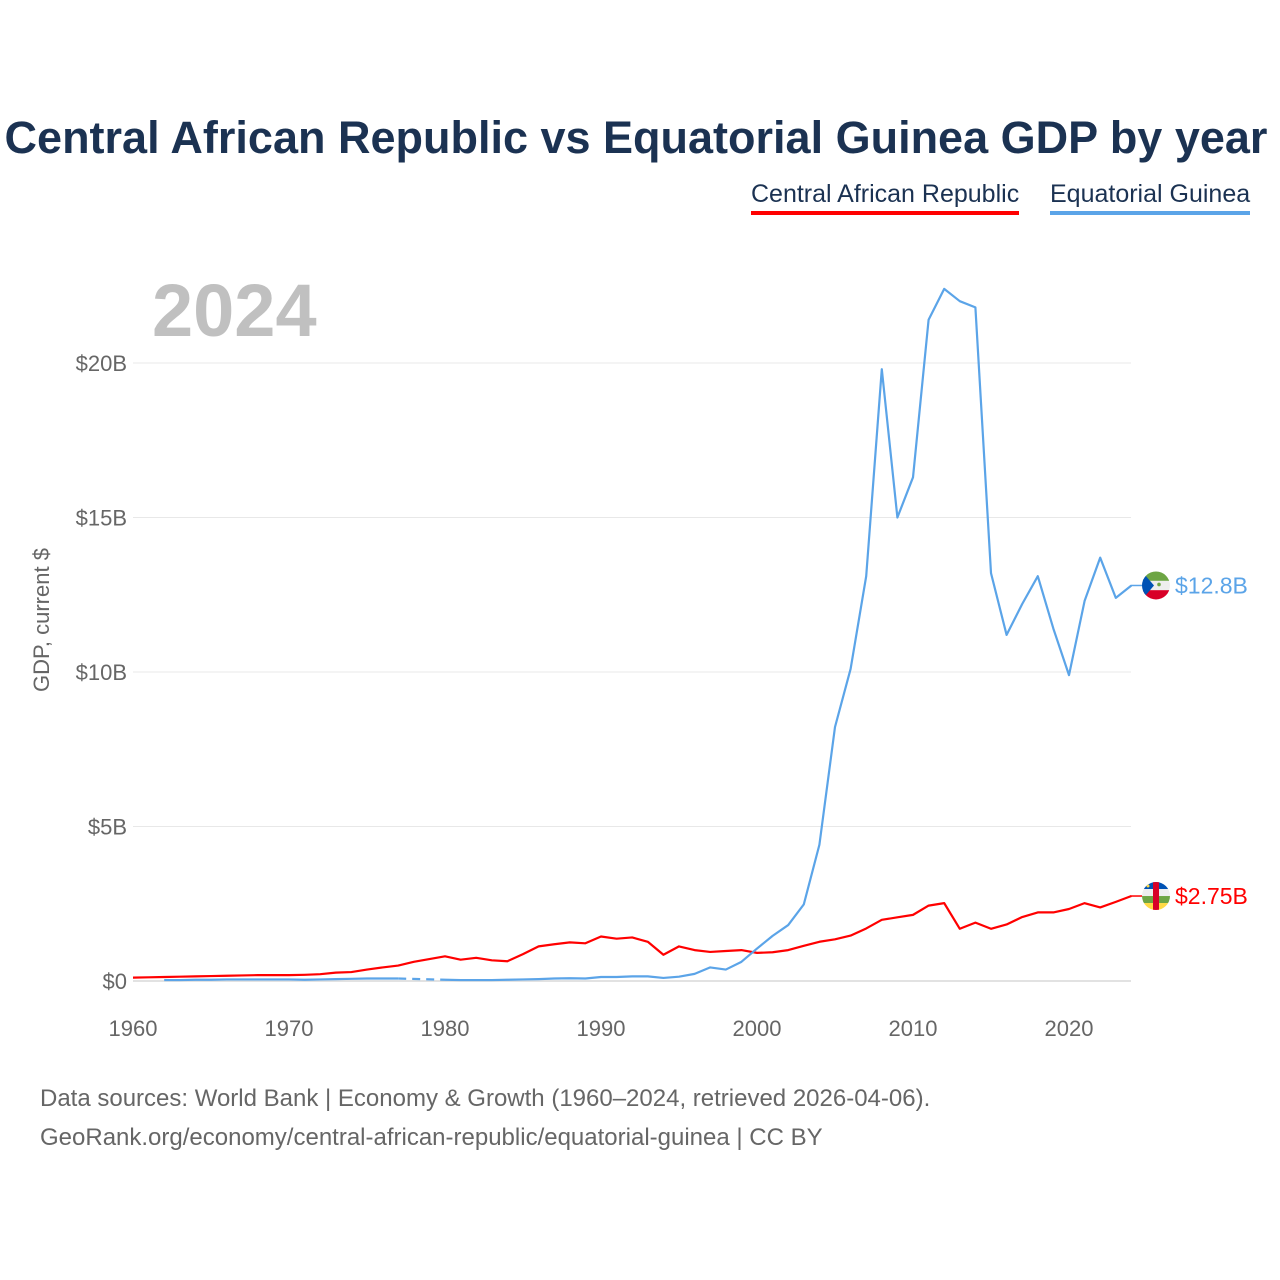  I want to click on y-tick-label: $15B, so click(101, 518).